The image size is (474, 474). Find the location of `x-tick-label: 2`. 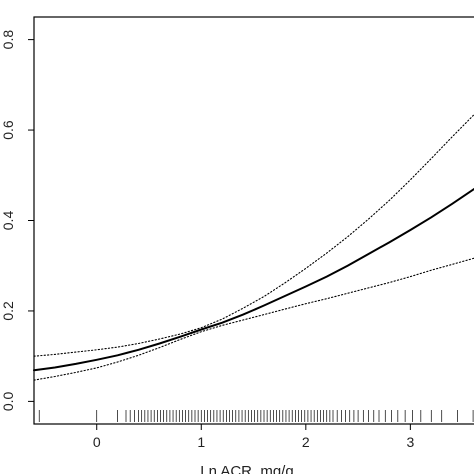

x-tick-label: 2 is located at coordinates (306, 442).